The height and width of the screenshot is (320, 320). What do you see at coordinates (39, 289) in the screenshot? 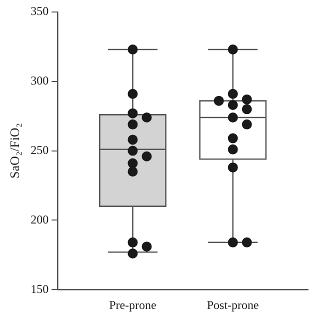
I see `y-tick-label: 150` at bounding box center [39, 289].